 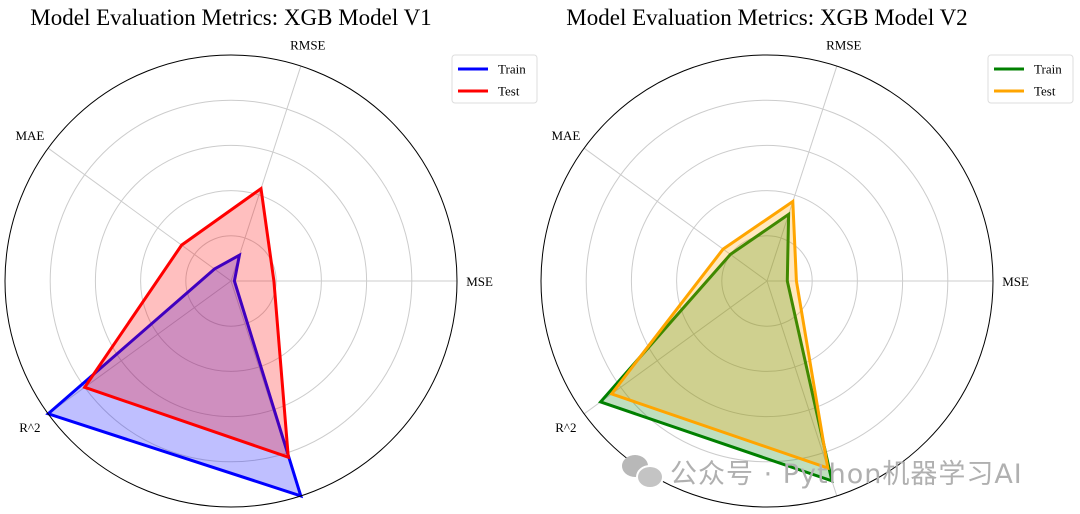 What do you see at coordinates (766, 17) in the screenshot?
I see `chart-title: Model Evaluation Metrics: XGB Model V2` at bounding box center [766, 17].